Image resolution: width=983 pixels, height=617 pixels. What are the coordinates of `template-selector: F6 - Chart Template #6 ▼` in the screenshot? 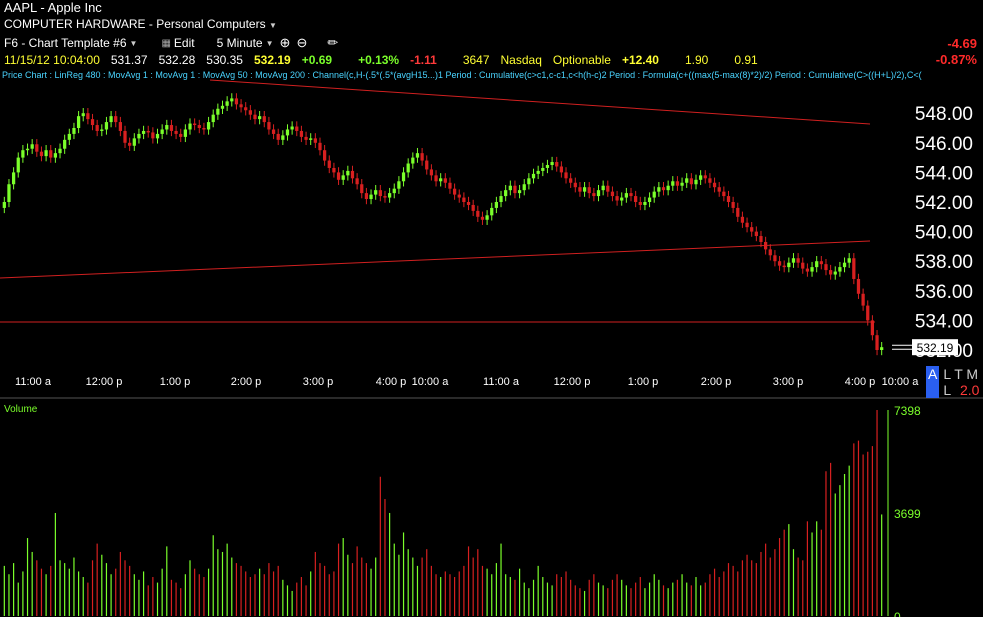 It's located at (71, 43).